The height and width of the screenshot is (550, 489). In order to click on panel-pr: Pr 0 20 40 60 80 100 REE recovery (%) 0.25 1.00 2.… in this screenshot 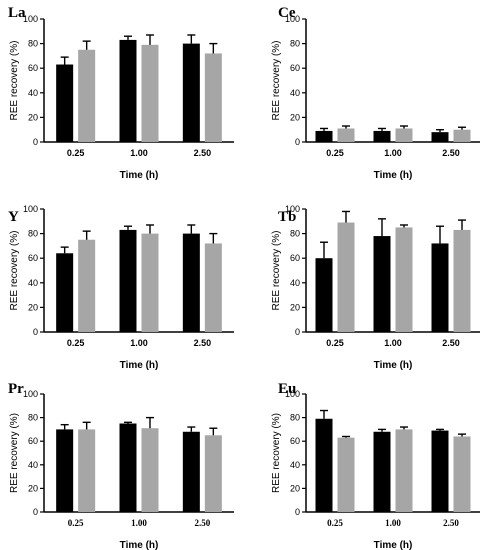, I will do `click(121, 465)`.